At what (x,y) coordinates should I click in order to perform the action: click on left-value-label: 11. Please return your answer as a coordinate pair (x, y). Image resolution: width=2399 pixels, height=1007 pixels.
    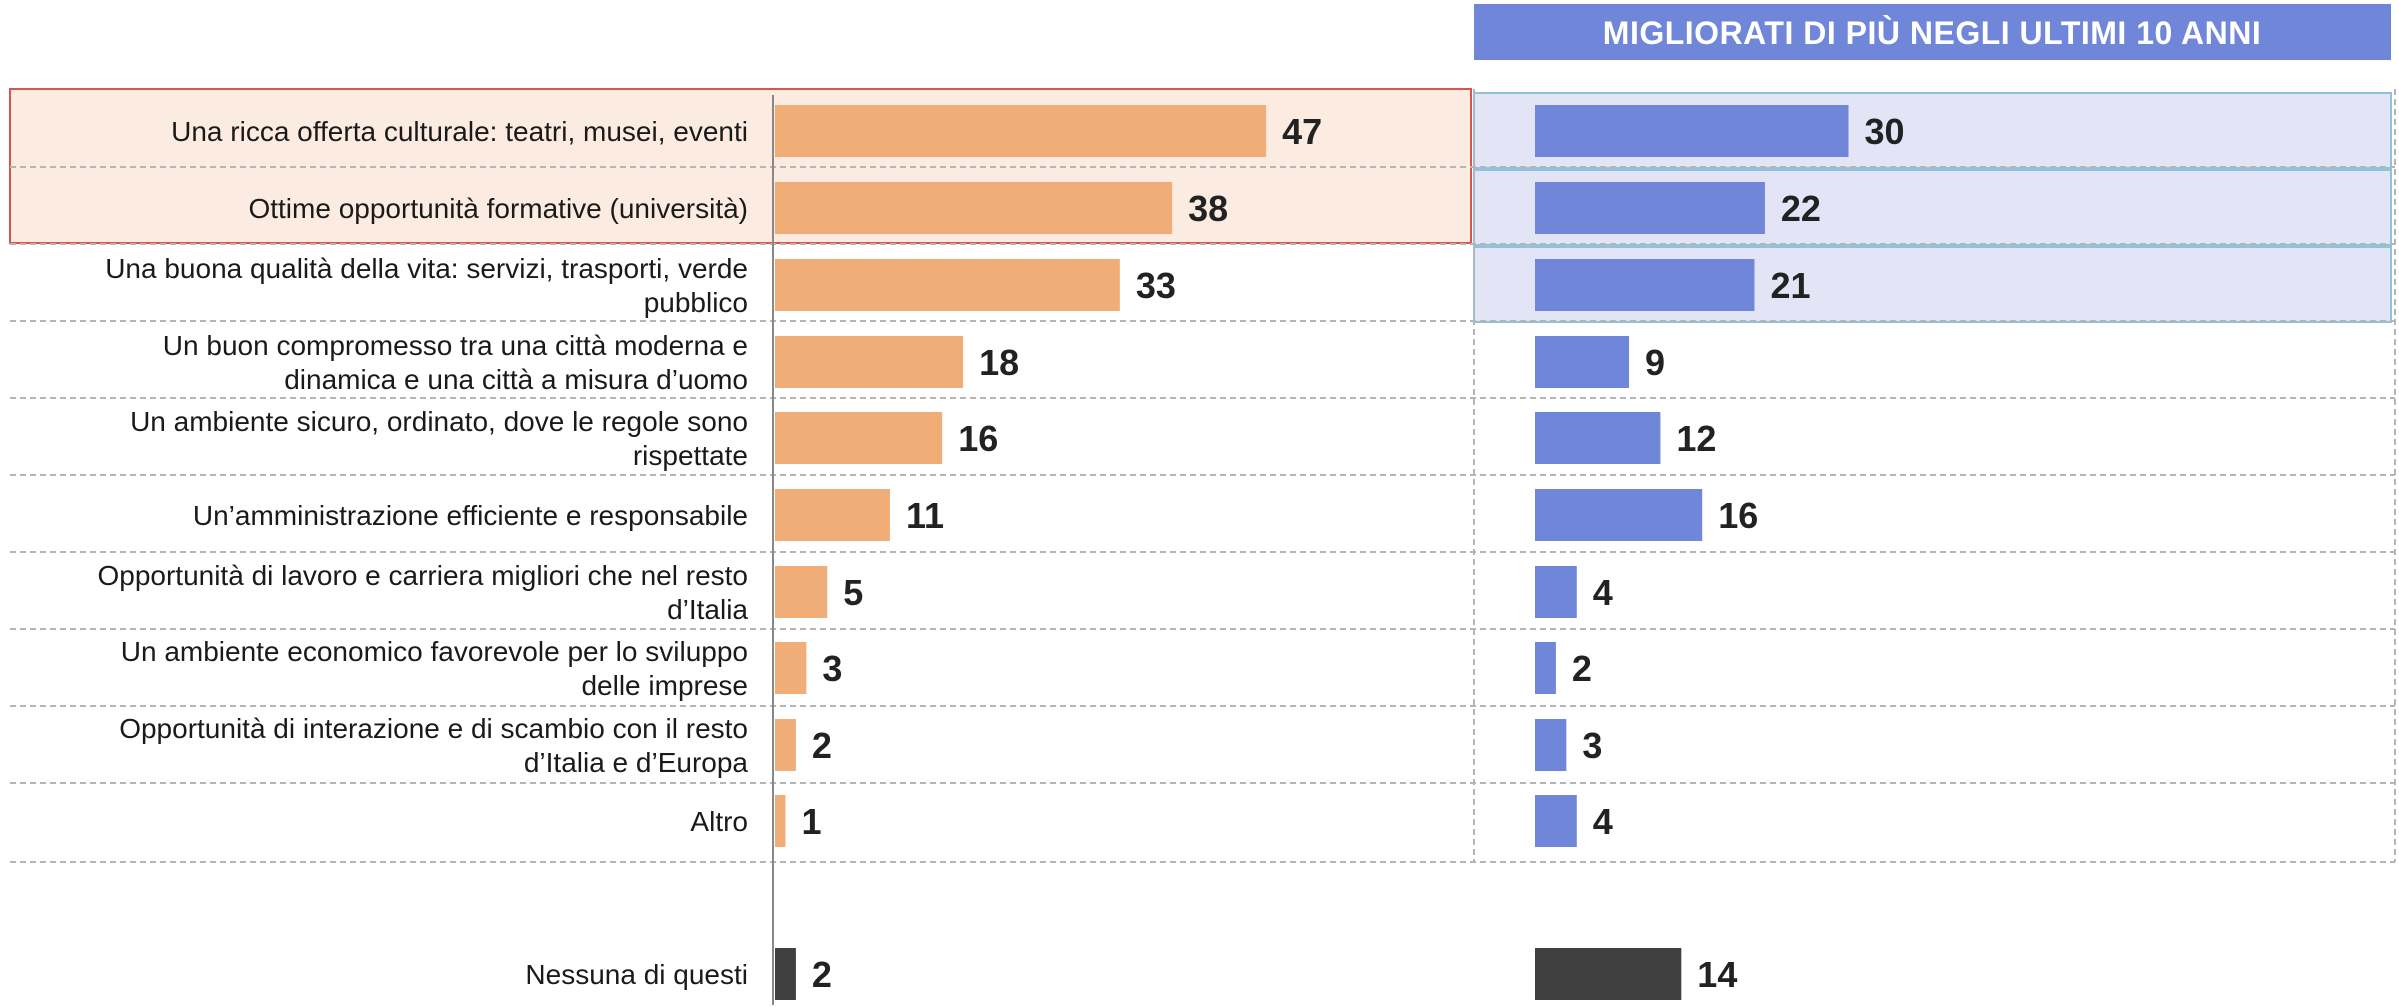
    Looking at the image, I should click on (925, 515).